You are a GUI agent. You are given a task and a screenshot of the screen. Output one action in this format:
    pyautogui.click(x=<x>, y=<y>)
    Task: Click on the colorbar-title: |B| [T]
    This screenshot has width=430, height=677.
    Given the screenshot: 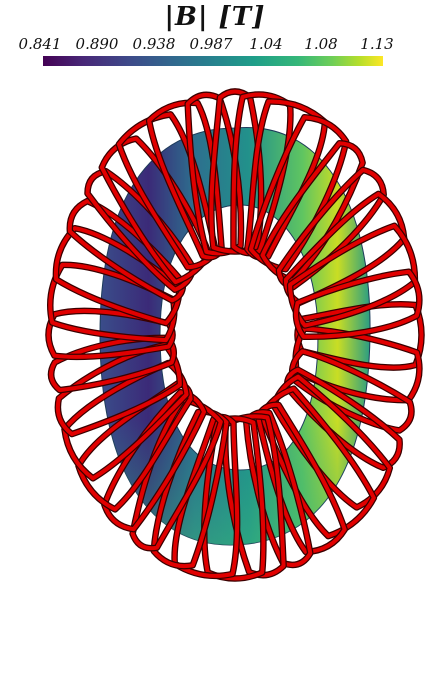 What is the action you would take?
    pyautogui.click(x=215, y=17)
    